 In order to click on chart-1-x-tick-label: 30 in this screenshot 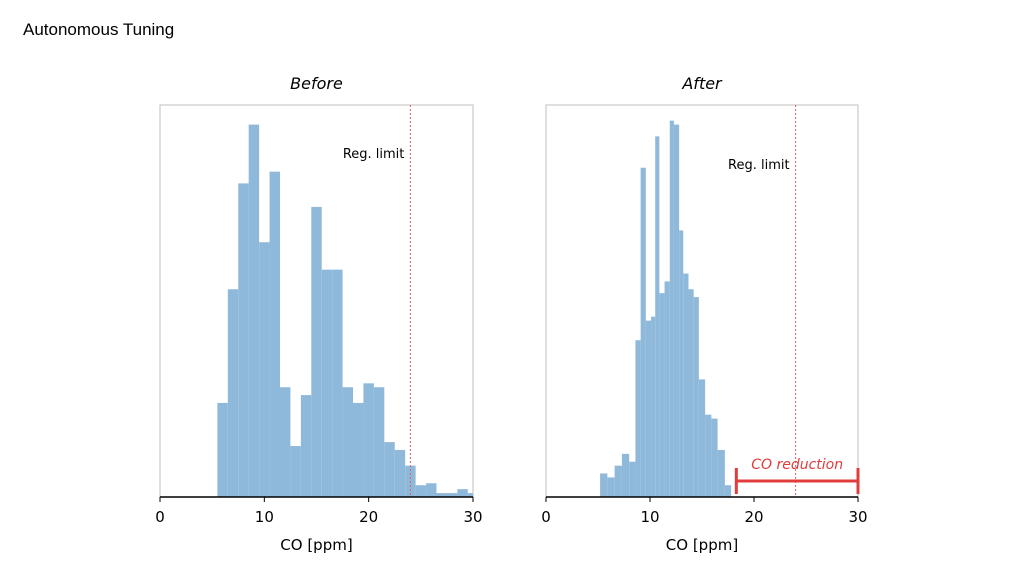, I will do `click(472, 517)`.